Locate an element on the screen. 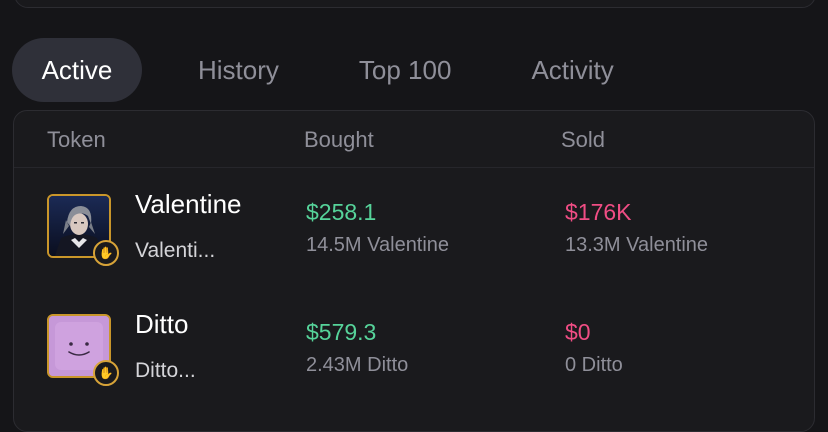 The width and height of the screenshot is (828, 432). tab-top-100: Top 100 is located at coordinates (405, 69).